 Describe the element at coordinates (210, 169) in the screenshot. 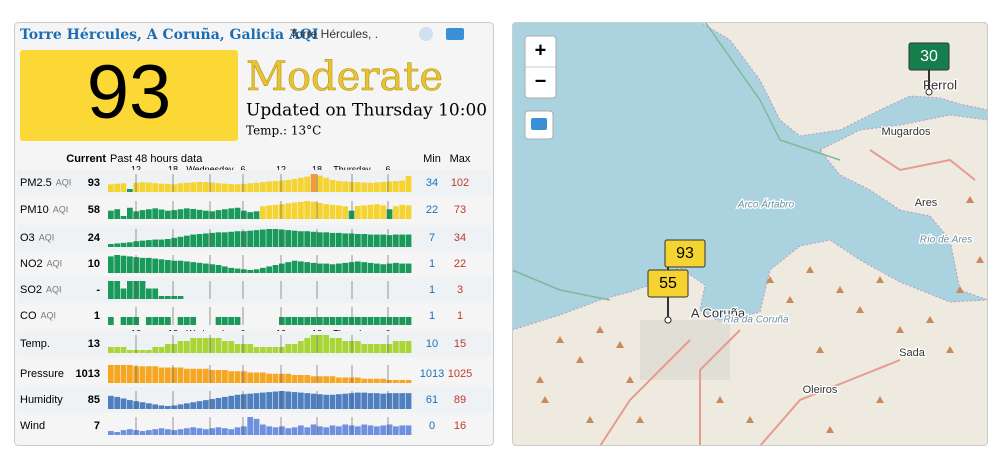

I see `hour-label: Wednesday` at that location.